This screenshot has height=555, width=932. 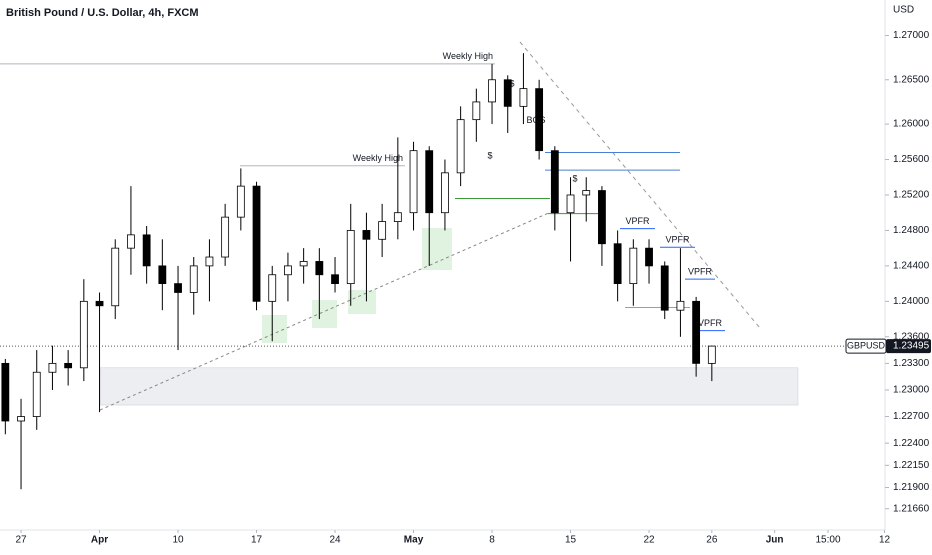 What do you see at coordinates (911, 266) in the screenshot?
I see `y-tick-label: 1.24400` at bounding box center [911, 266].